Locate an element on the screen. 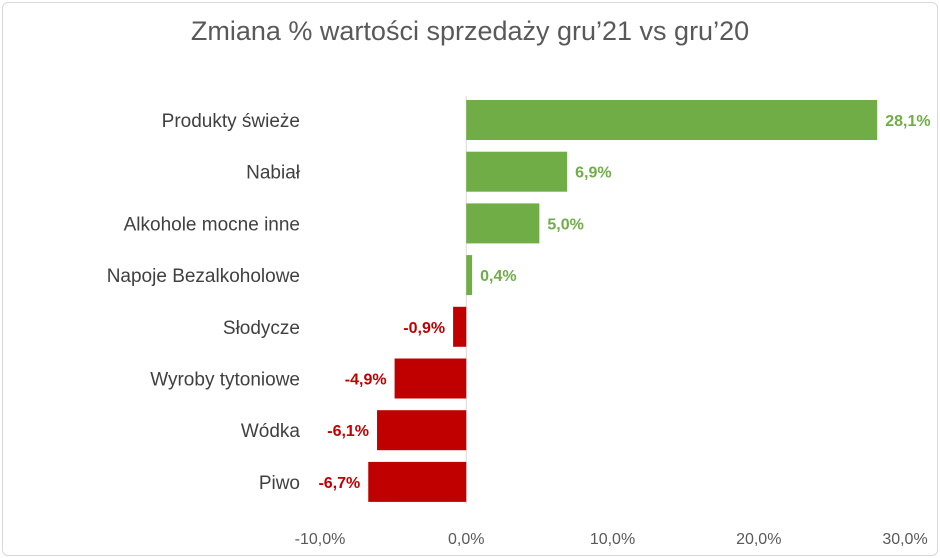 Image resolution: width=940 pixels, height=558 pixels. data-label: -6,7% is located at coordinates (339, 483).